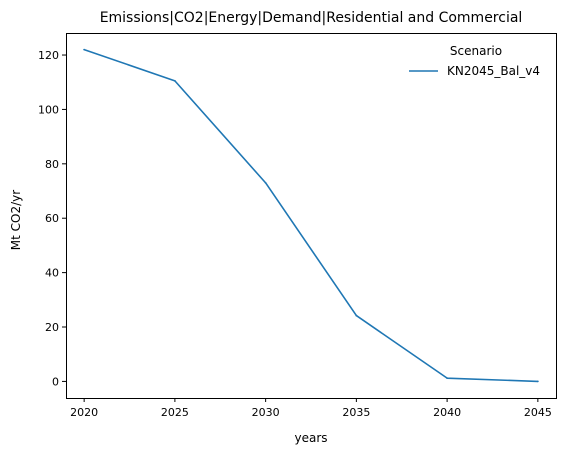 Image resolution: width=569 pixels, height=461 pixels. I want to click on y-tick-label: 80, so click(52, 164).